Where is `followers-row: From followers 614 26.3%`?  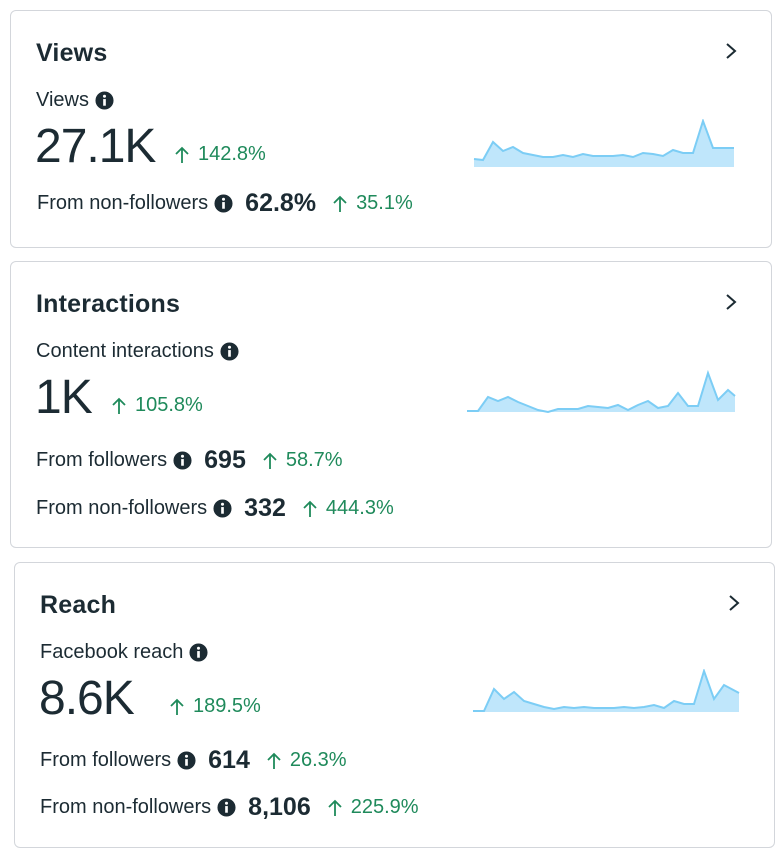 followers-row: From followers 614 26.3% is located at coordinates (193, 760).